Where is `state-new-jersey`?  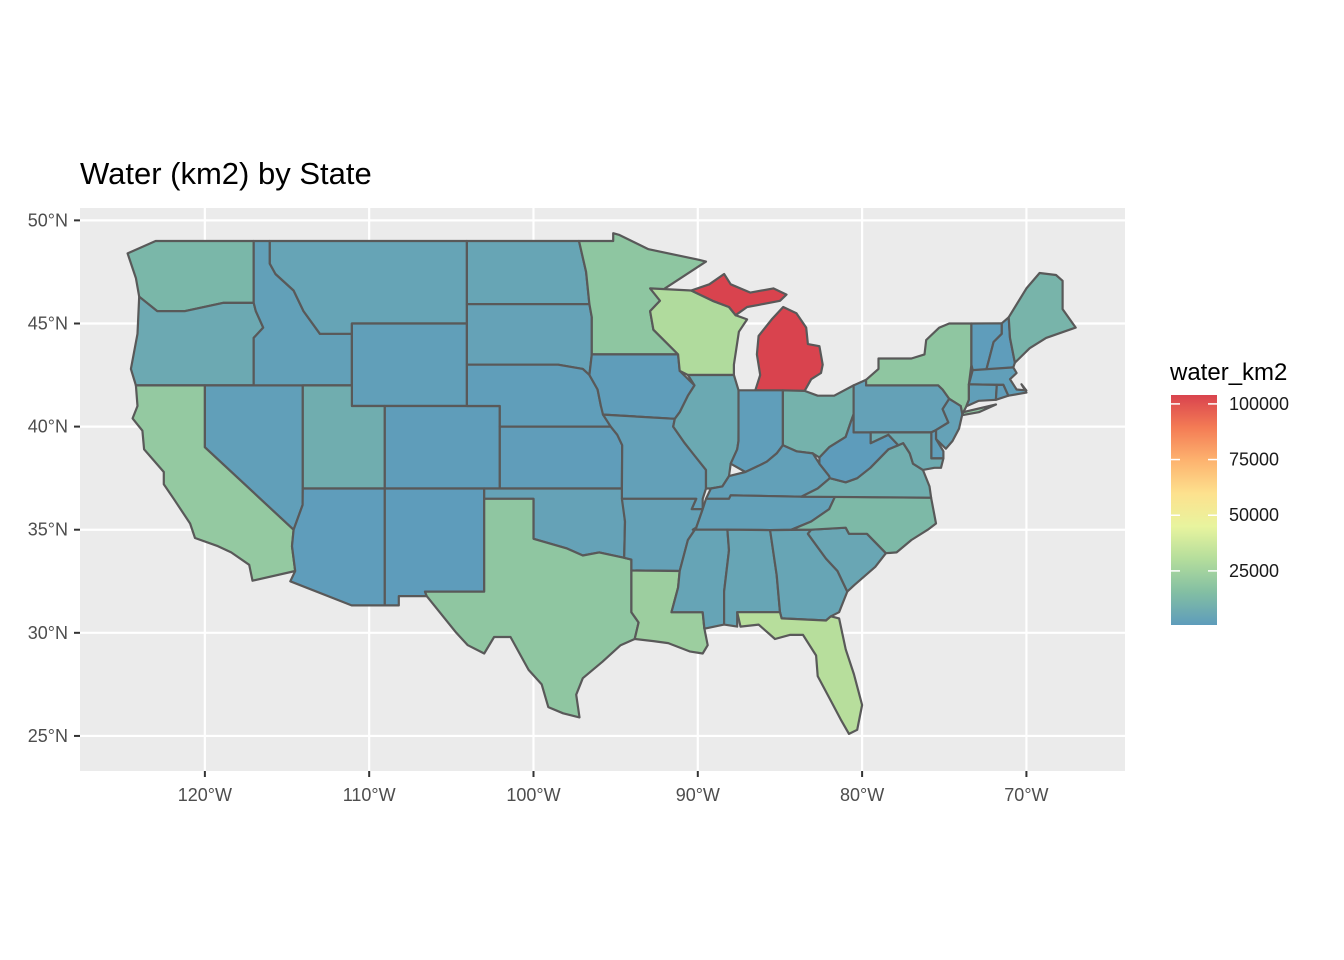
state-new-jersey is located at coordinates (949, 423).